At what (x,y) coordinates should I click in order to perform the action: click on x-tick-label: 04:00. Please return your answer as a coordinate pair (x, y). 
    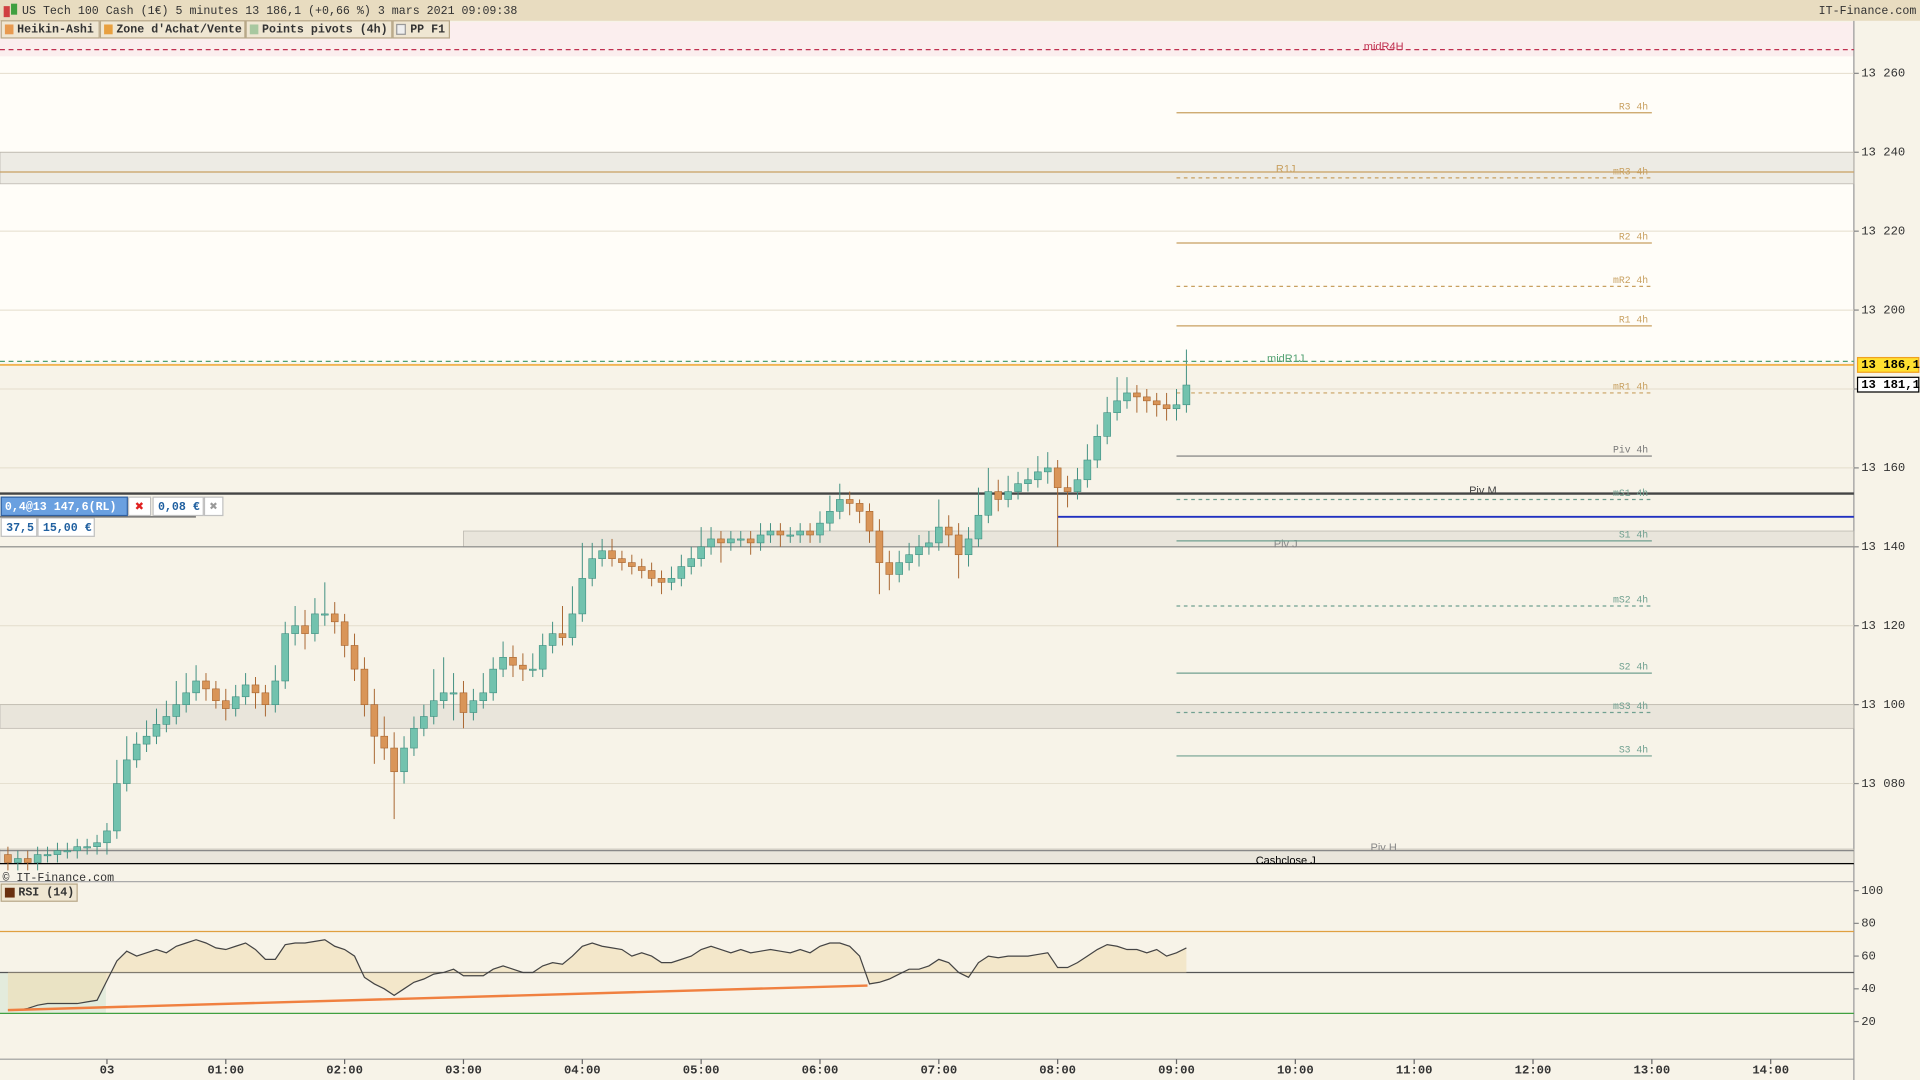
    Looking at the image, I should click on (582, 1070).